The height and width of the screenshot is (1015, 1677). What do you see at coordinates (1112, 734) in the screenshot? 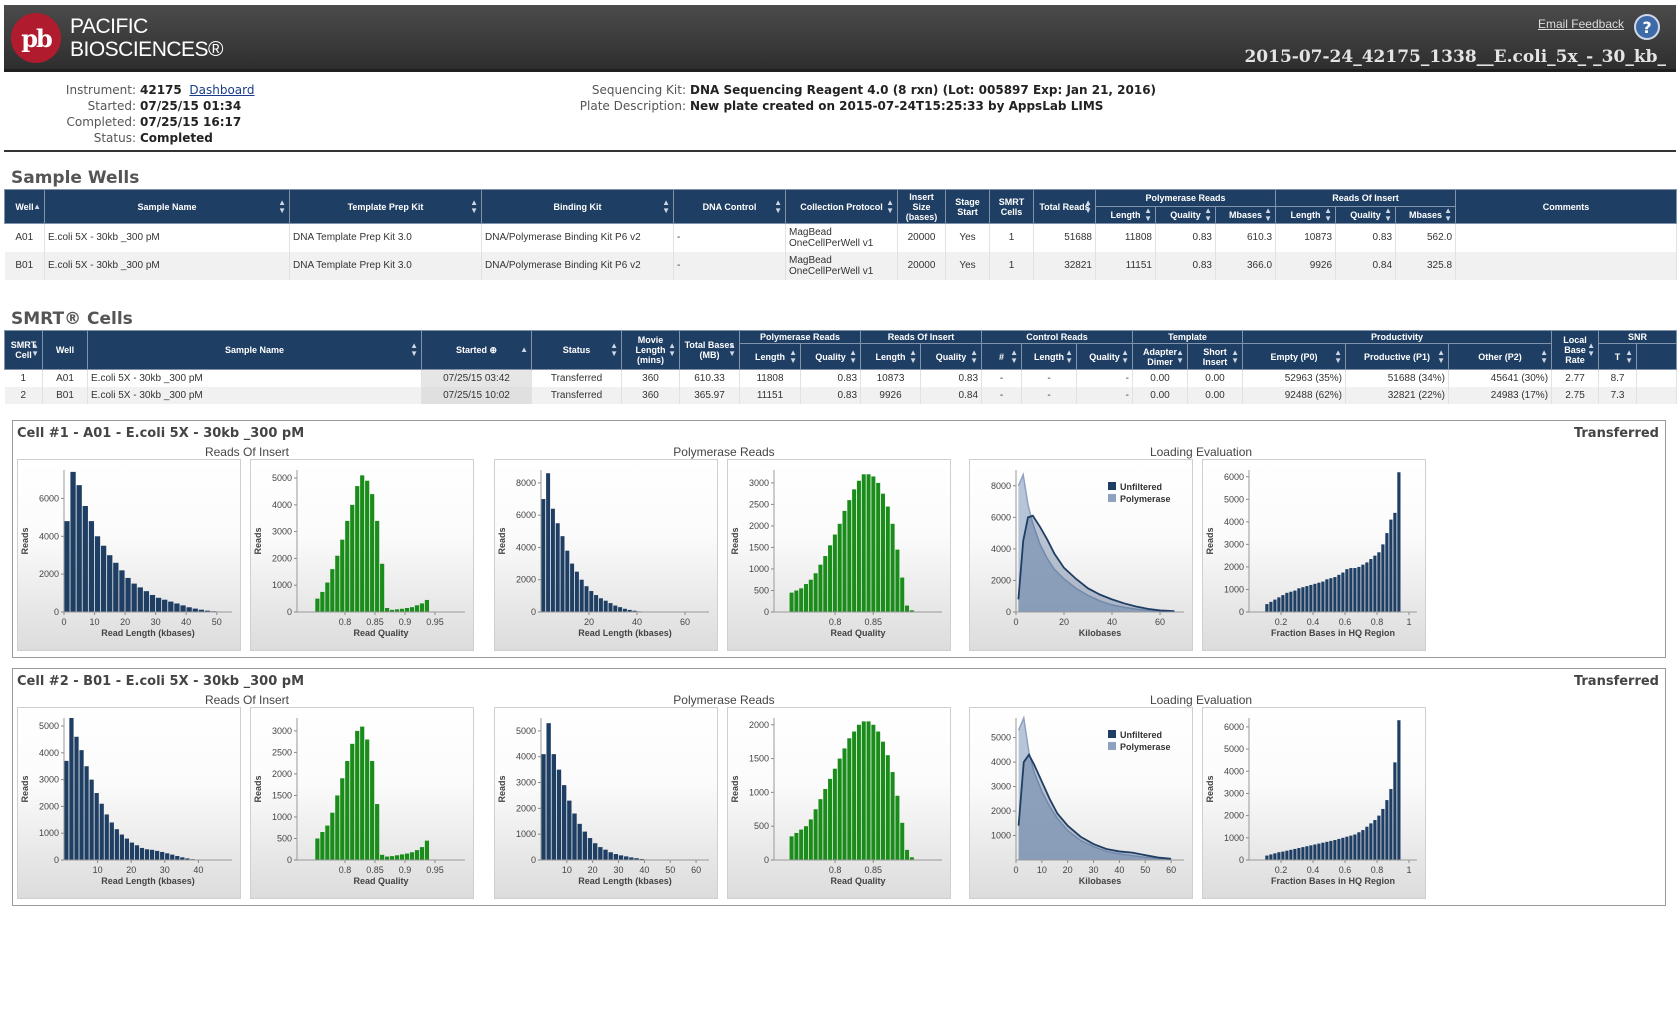
I see `legend-swatch-unfiltered` at bounding box center [1112, 734].